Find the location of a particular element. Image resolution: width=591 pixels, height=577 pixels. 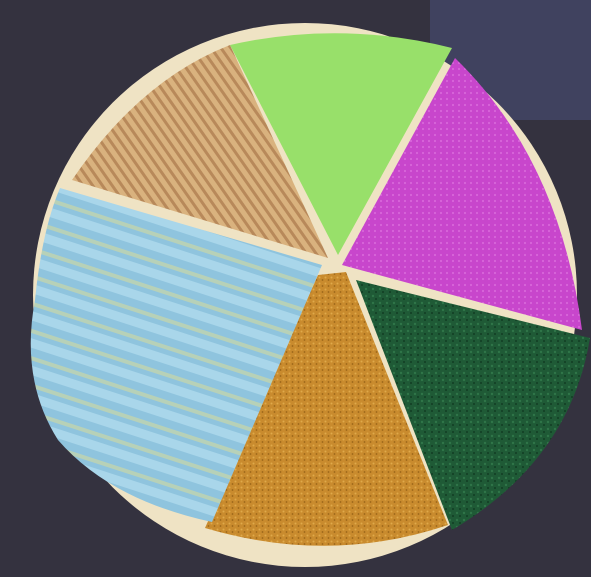

paper-segment is located at coordinates (341, 144).